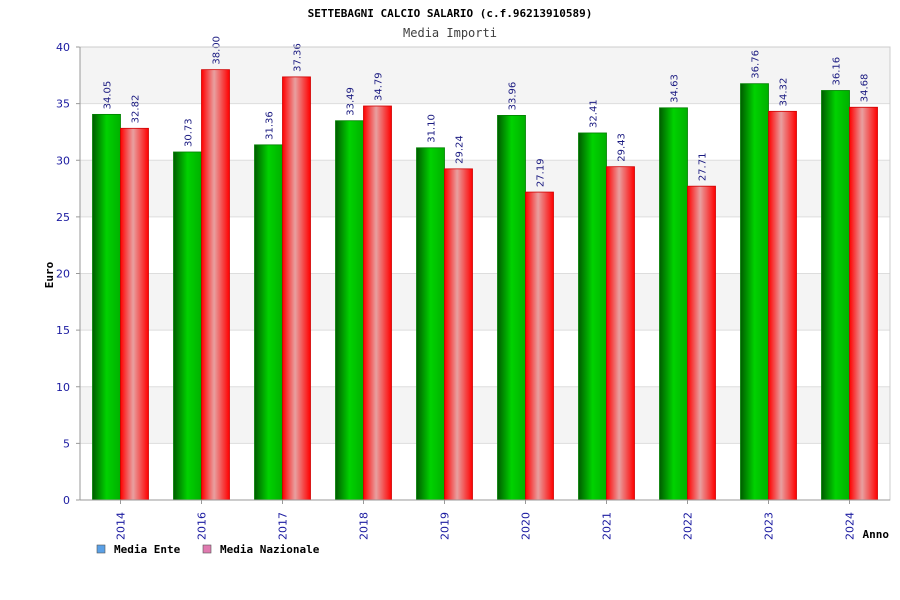  I want to click on x-tick-label: 2018, so click(364, 526).